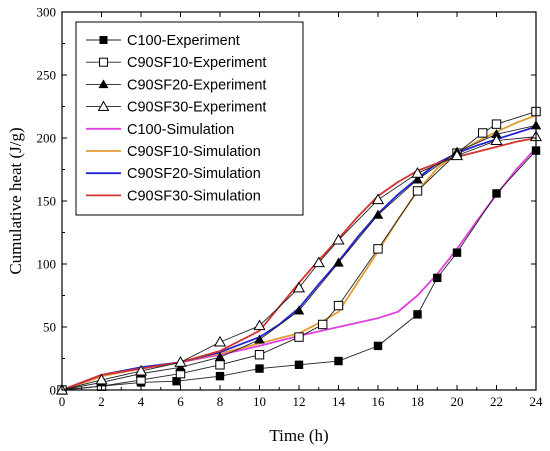  What do you see at coordinates (15, 200) in the screenshot?
I see `y-axis-title: Cumulative heat (J/g)` at bounding box center [15, 200].